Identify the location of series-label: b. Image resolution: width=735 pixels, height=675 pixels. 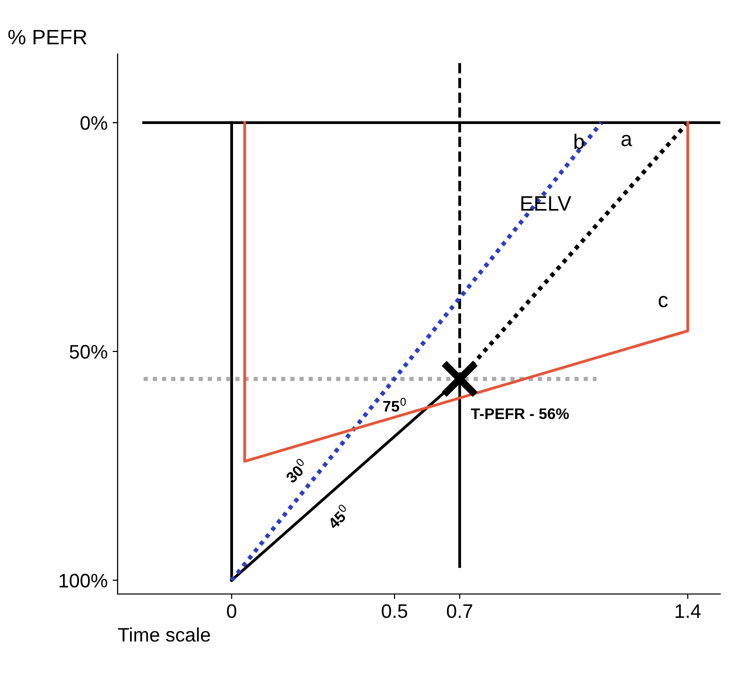
(579, 142).